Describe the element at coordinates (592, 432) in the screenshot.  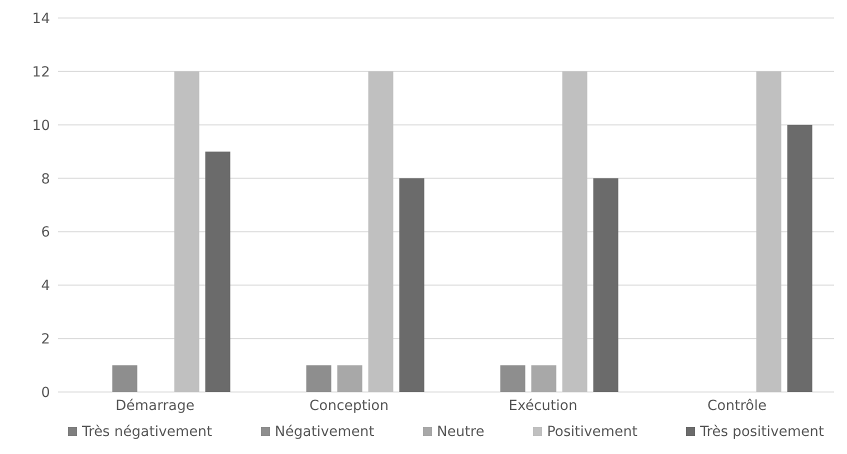
I see `legend-label: Positivement` at that location.